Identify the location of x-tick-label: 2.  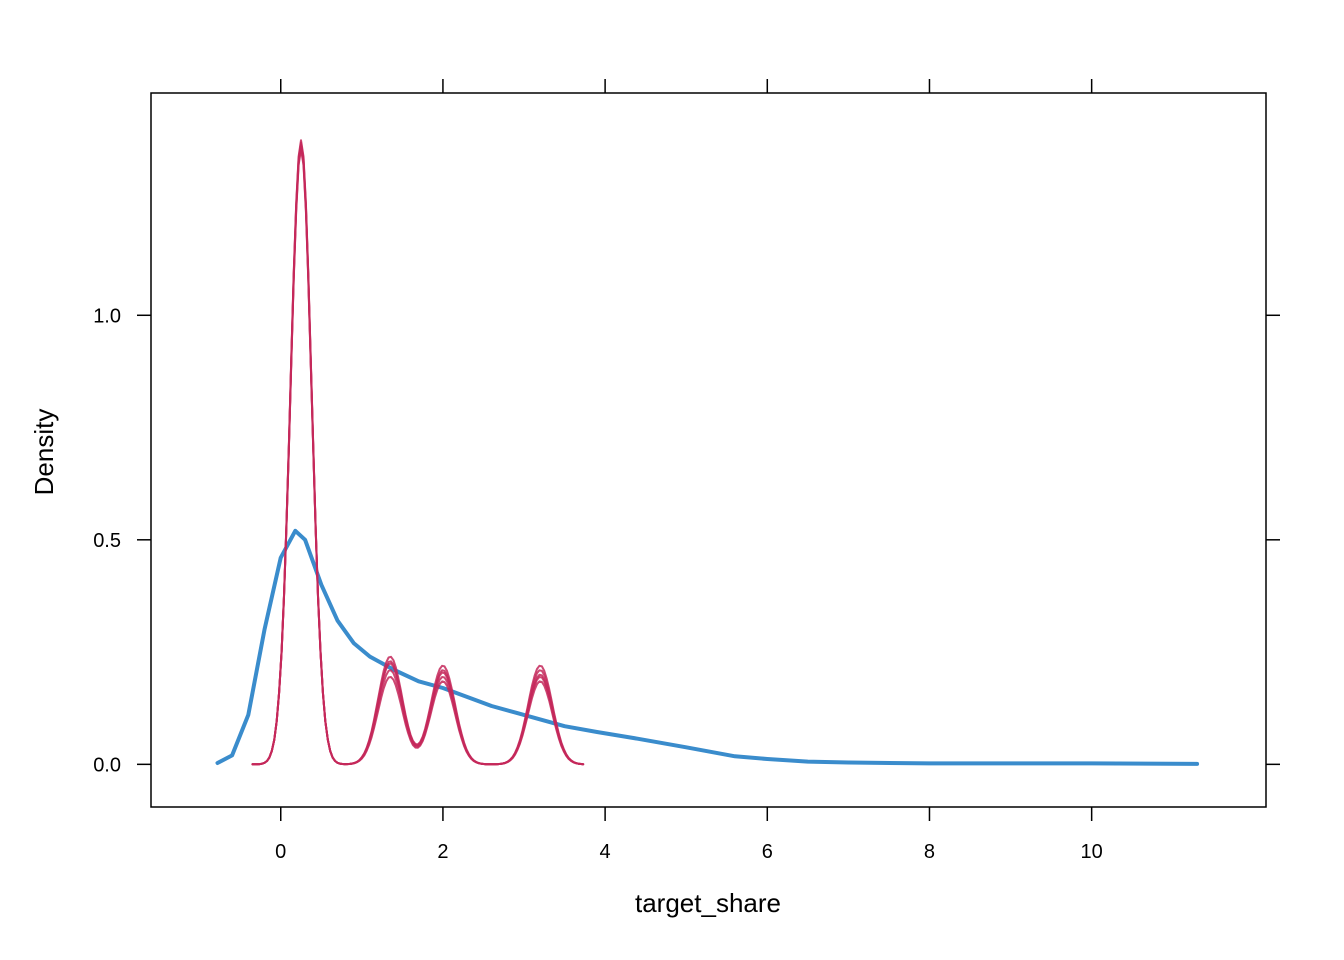
(442, 852).